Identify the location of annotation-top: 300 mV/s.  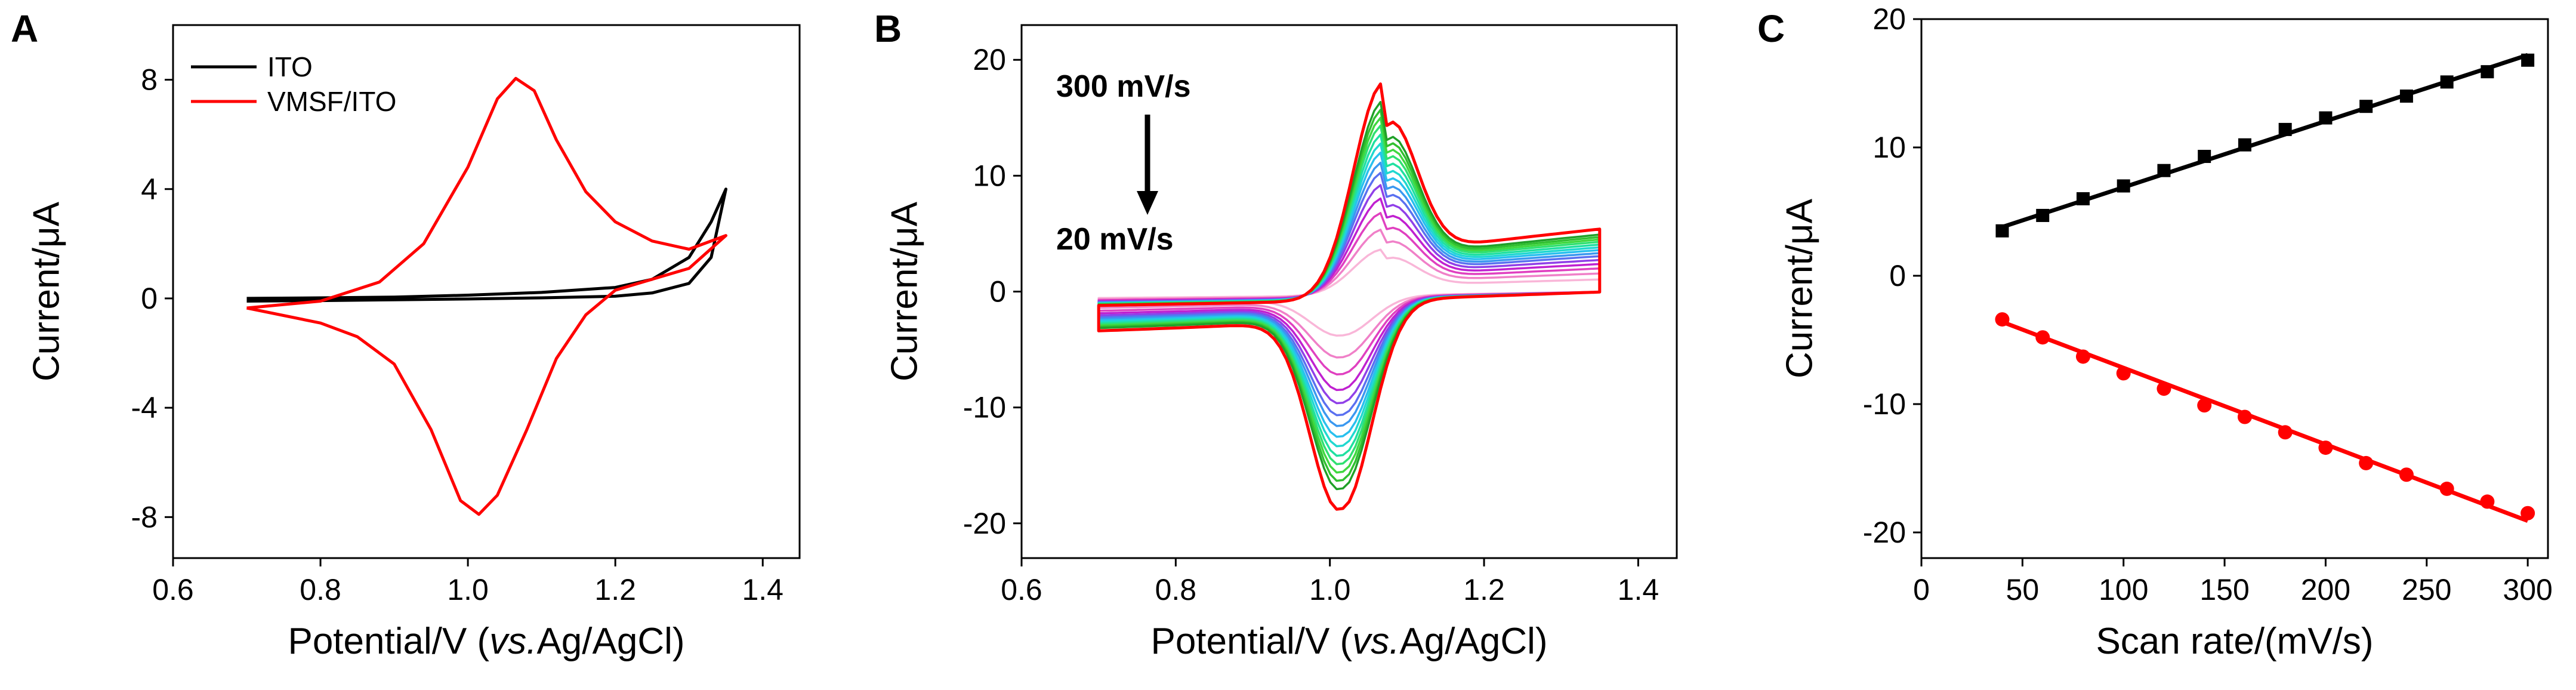
(1124, 87).